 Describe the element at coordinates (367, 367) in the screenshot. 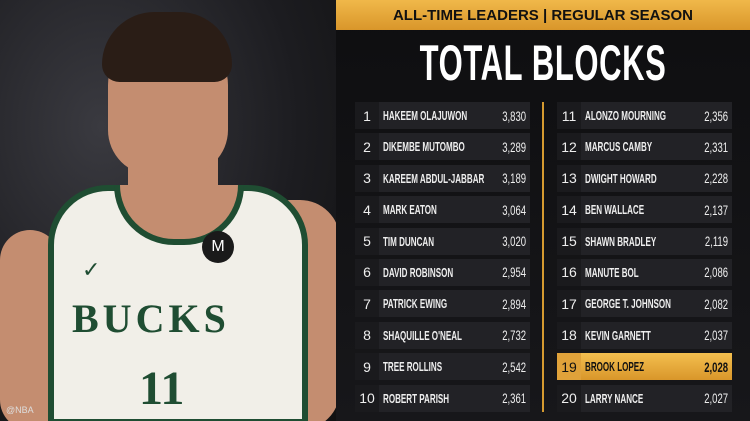

I see `rank: 9` at that location.